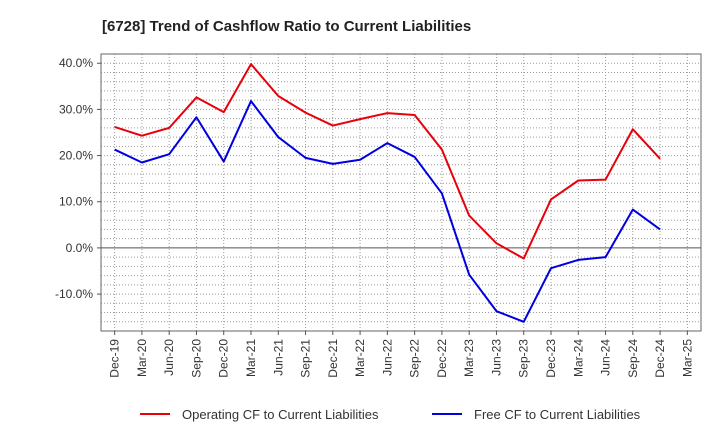 This screenshot has width=720, height=440. I want to click on x-tick-label: Mar-22, so click(360, 358).